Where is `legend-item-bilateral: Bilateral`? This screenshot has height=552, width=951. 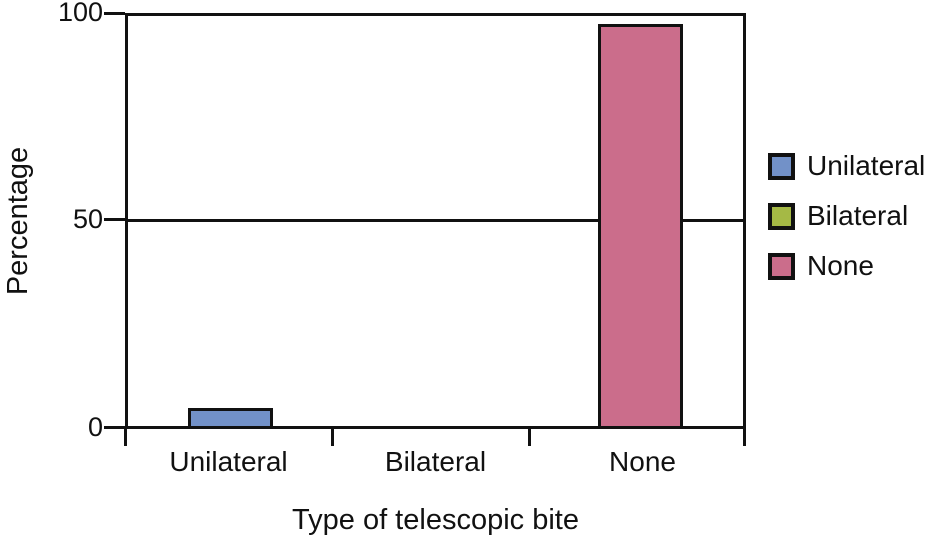 legend-item-bilateral: Bilateral is located at coordinates (846, 216).